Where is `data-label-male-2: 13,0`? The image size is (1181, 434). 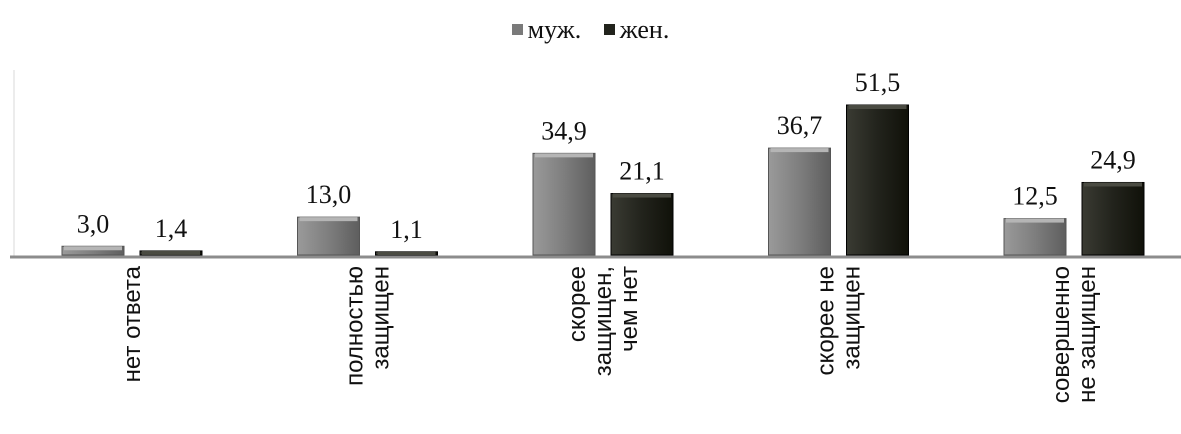
data-label-male-2: 13,0 is located at coordinates (329, 194).